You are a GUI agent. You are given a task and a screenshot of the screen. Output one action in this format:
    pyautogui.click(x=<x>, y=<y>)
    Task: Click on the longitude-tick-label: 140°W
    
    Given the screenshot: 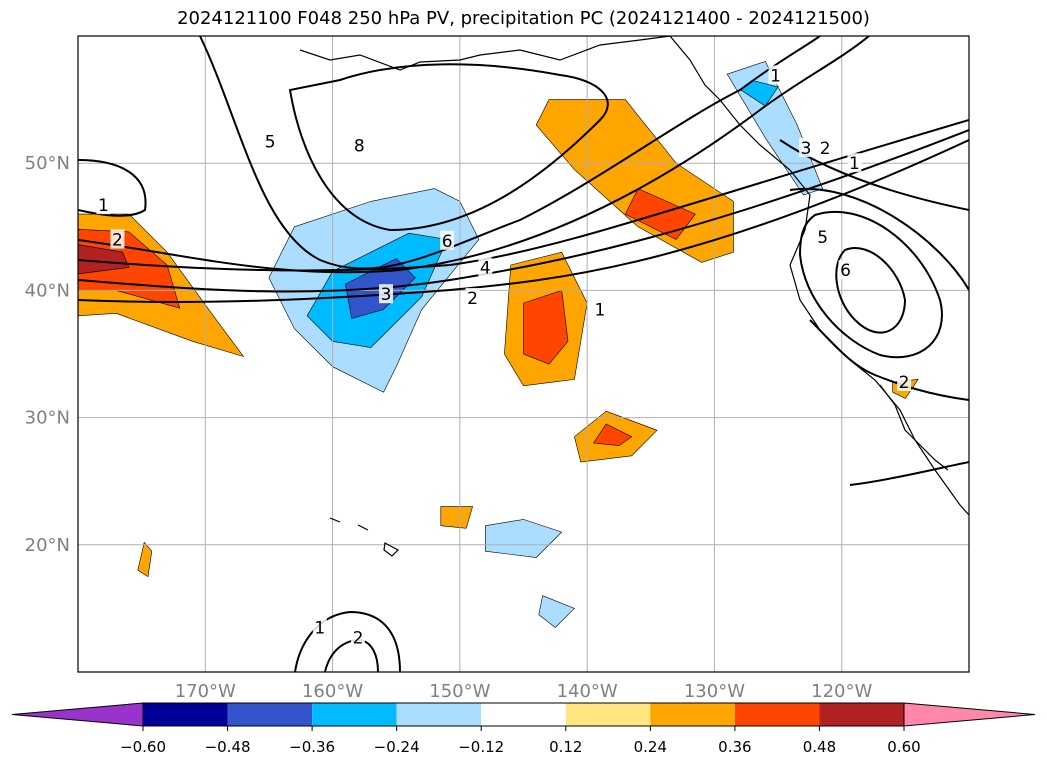 What is the action you would take?
    pyautogui.click(x=587, y=691)
    